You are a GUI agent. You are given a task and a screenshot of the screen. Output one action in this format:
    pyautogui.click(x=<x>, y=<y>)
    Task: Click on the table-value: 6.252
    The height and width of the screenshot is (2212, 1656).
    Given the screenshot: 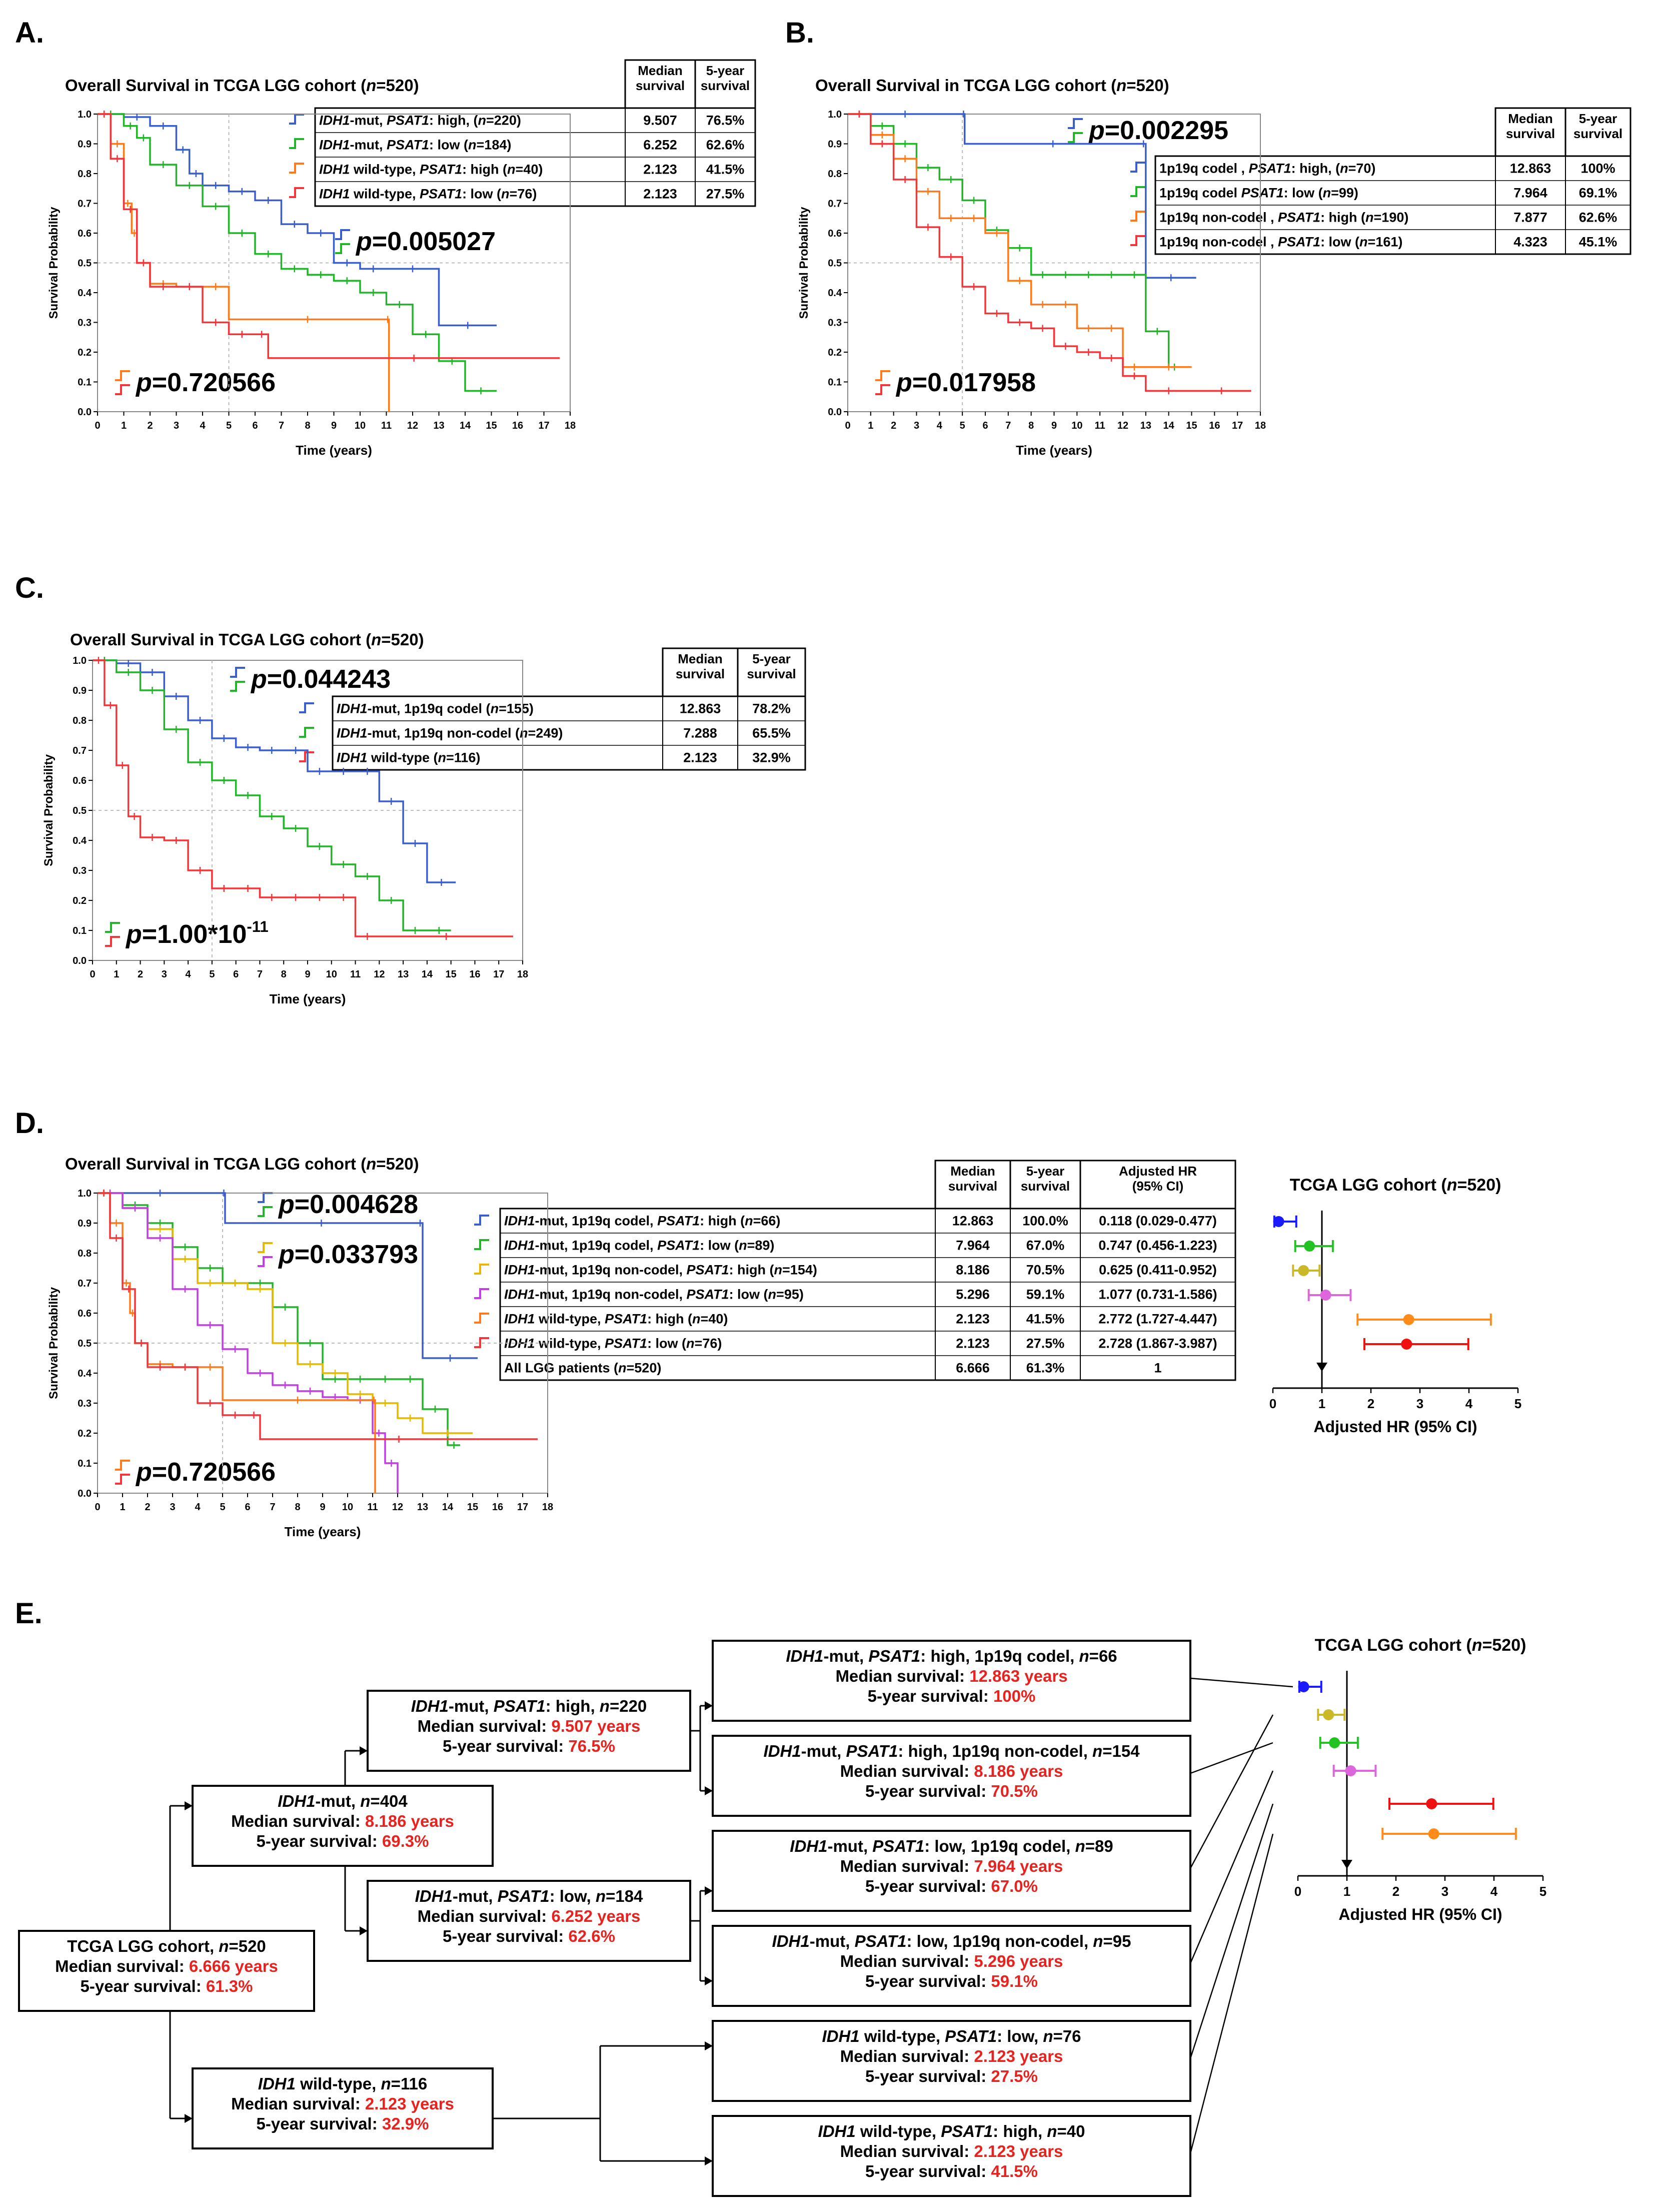 What is the action you would take?
    pyautogui.click(x=660, y=146)
    